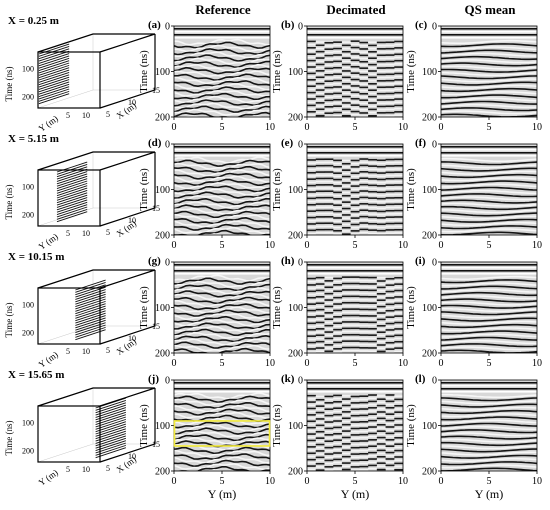  Describe the element at coordinates (288, 25) in the screenshot. I see `panel-tag: (b)` at that location.